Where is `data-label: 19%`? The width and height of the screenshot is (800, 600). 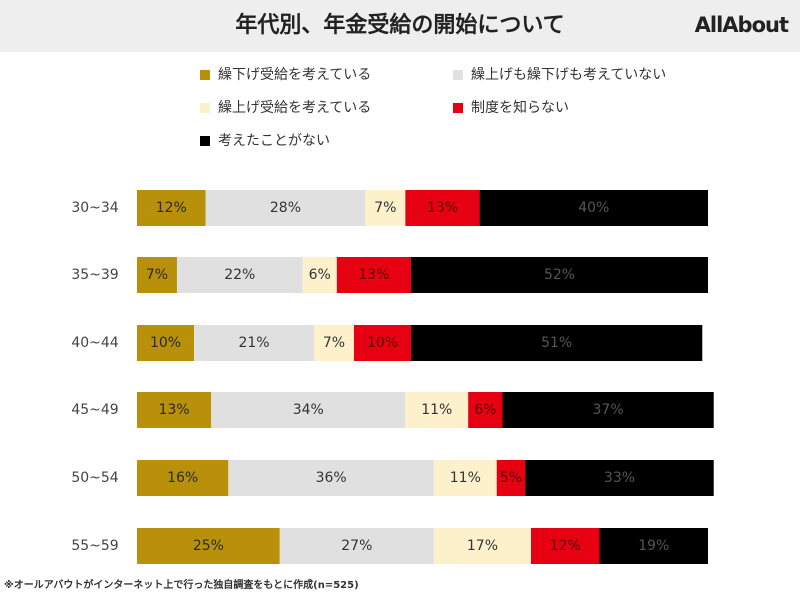 data-label: 19% is located at coordinates (653, 546).